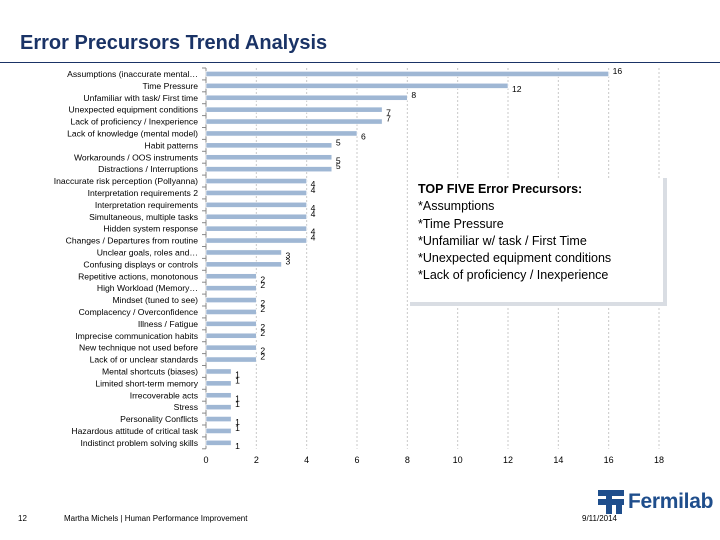  I want to click on bar-value-label: 7, so click(388, 119).